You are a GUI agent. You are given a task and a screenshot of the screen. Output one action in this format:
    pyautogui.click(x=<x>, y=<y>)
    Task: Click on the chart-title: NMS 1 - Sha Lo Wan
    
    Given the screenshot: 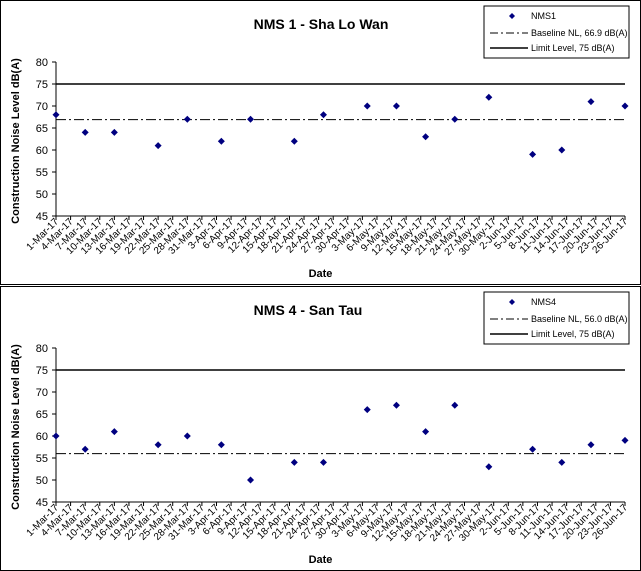 What is the action you would take?
    pyautogui.click(x=321, y=24)
    